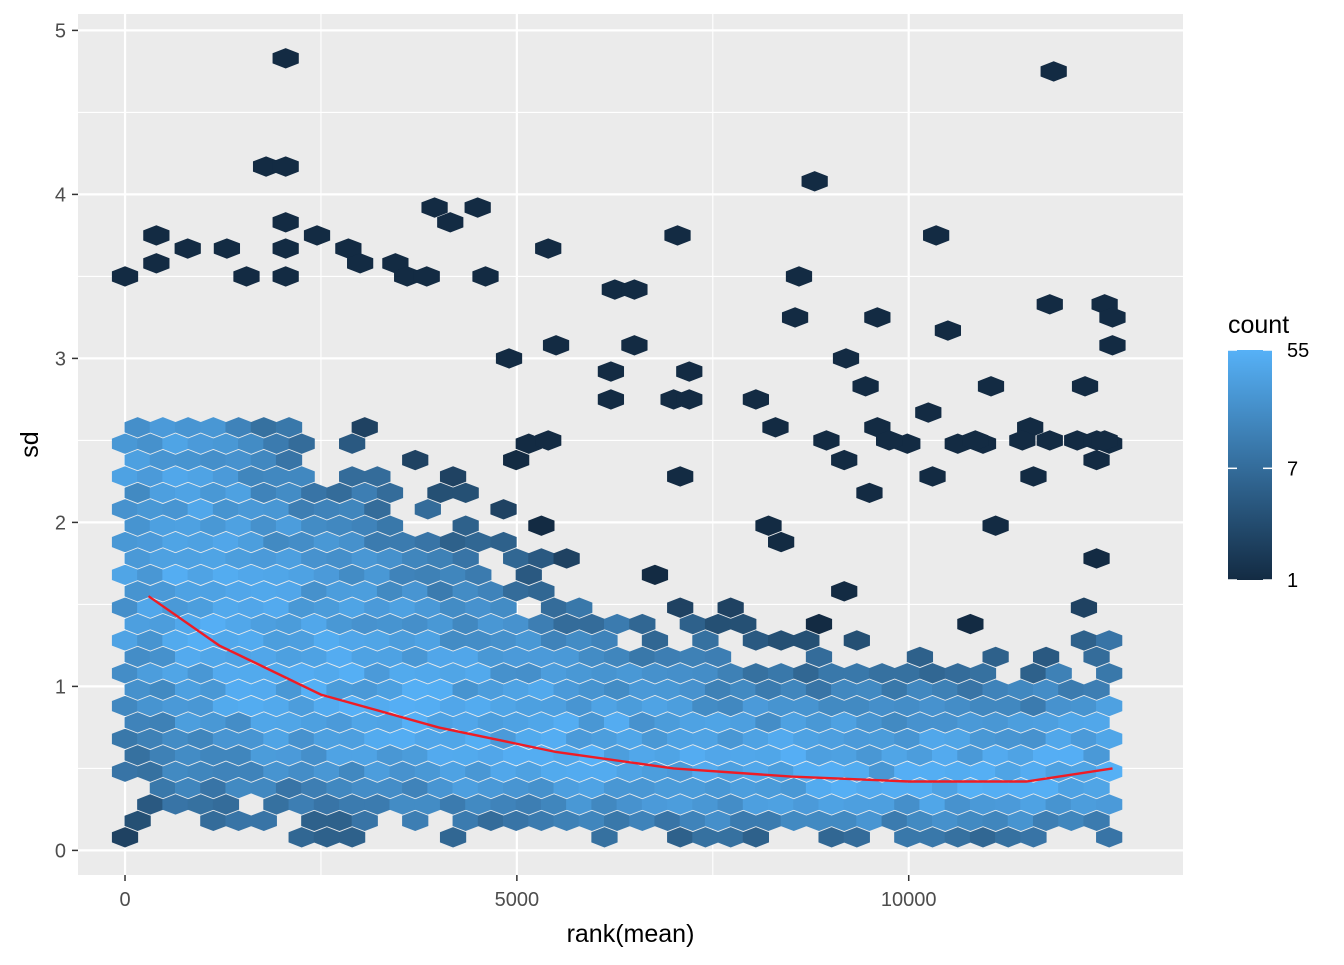 The image size is (1344, 965). Describe the element at coordinates (1292, 581) in the screenshot. I see `legend-tick-label: 1` at that location.